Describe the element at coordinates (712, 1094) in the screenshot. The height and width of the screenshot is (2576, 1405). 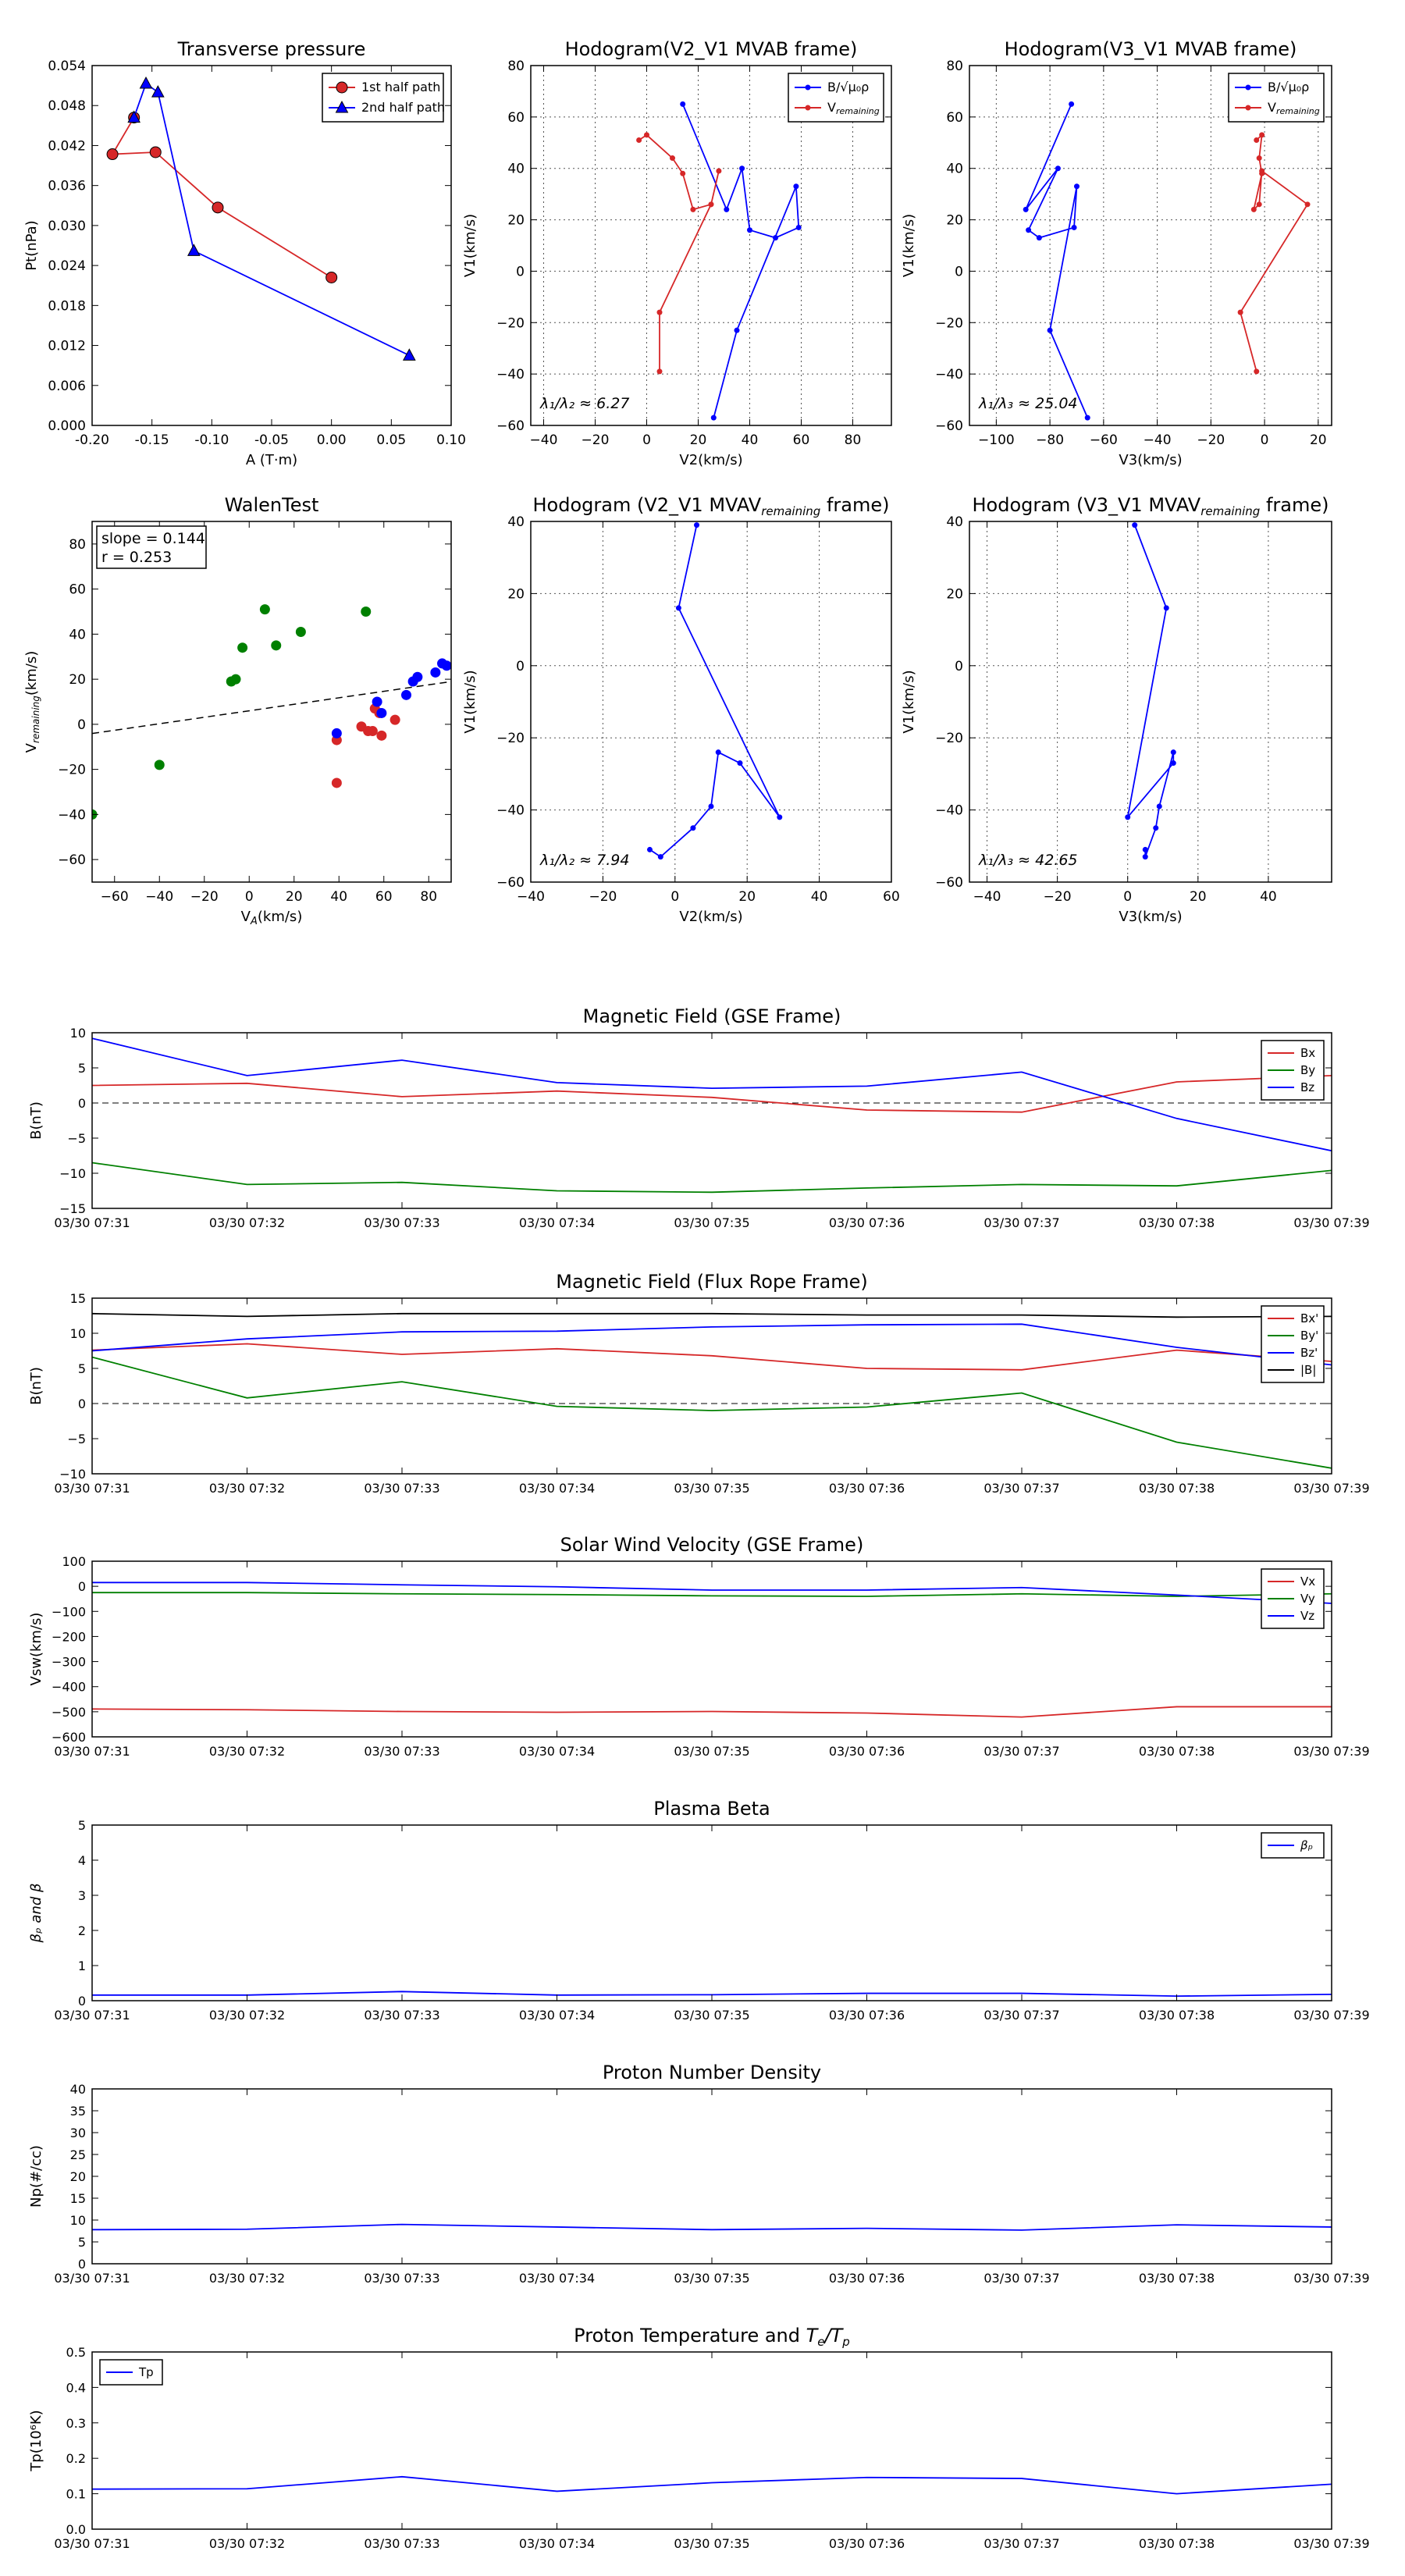
I see `series-bx-line` at that location.